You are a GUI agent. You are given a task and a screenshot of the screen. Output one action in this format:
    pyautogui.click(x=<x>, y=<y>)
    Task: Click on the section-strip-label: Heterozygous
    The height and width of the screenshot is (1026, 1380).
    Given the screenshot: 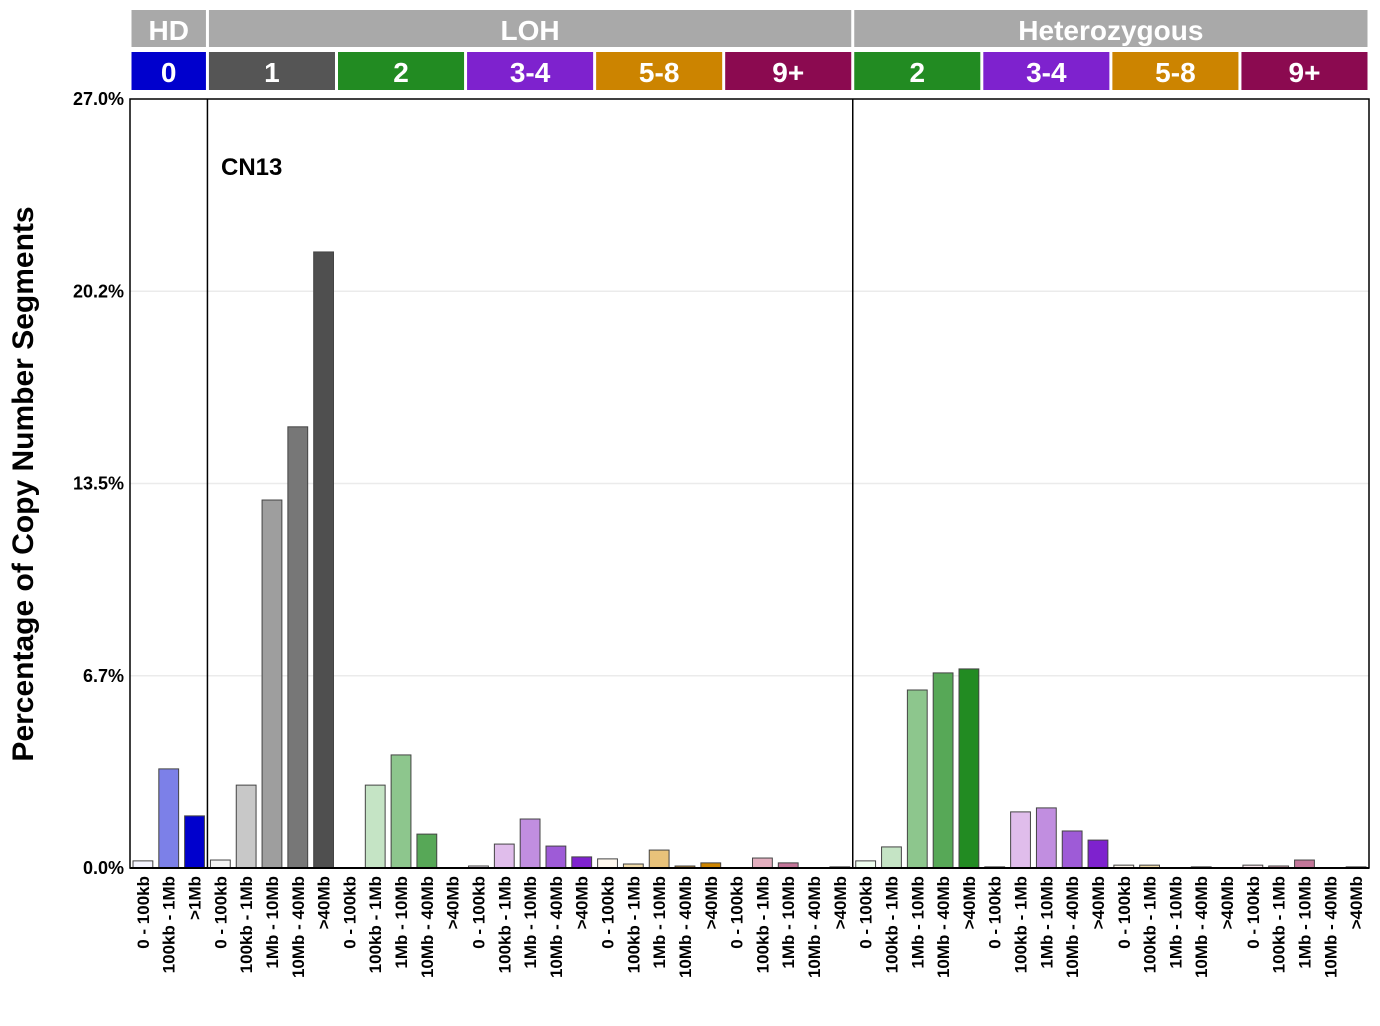 What is the action you would take?
    pyautogui.click(x=1110, y=30)
    